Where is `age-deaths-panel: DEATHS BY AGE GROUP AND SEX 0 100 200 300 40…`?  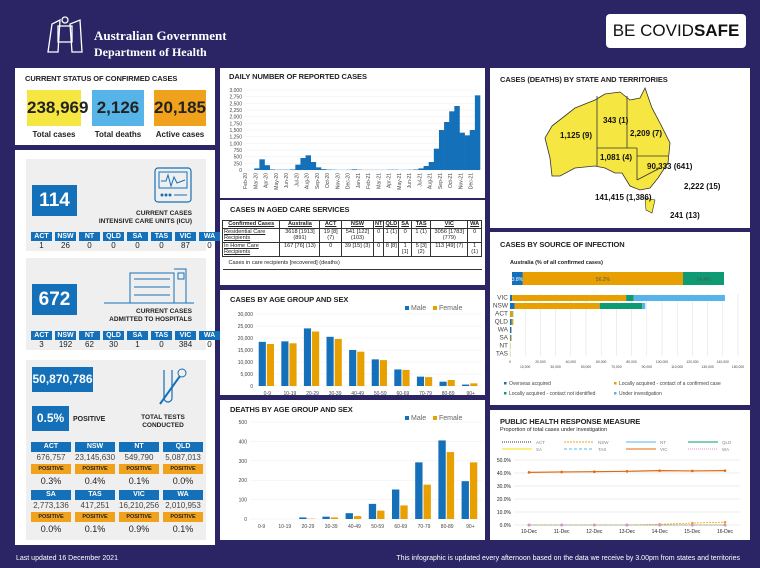 age-deaths-panel: DEATHS BY AGE GROUP AND SEX 0 100 200 300 40… is located at coordinates (352, 470).